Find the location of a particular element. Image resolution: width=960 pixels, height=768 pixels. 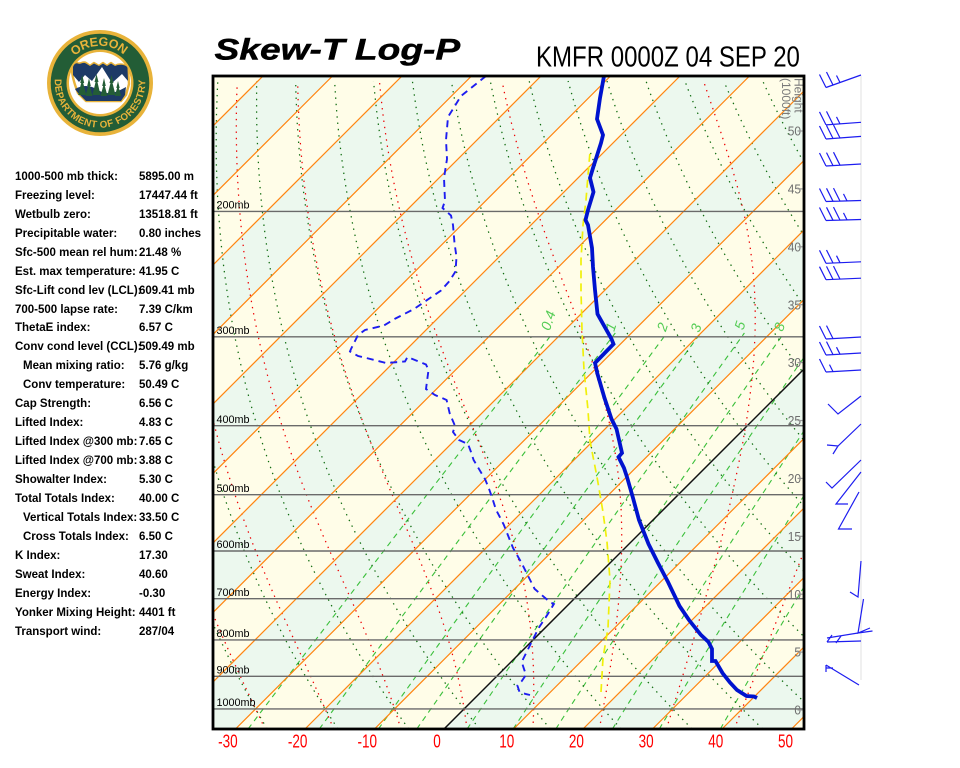

svg-text: (1000ft) is located at coordinates (786, 98).